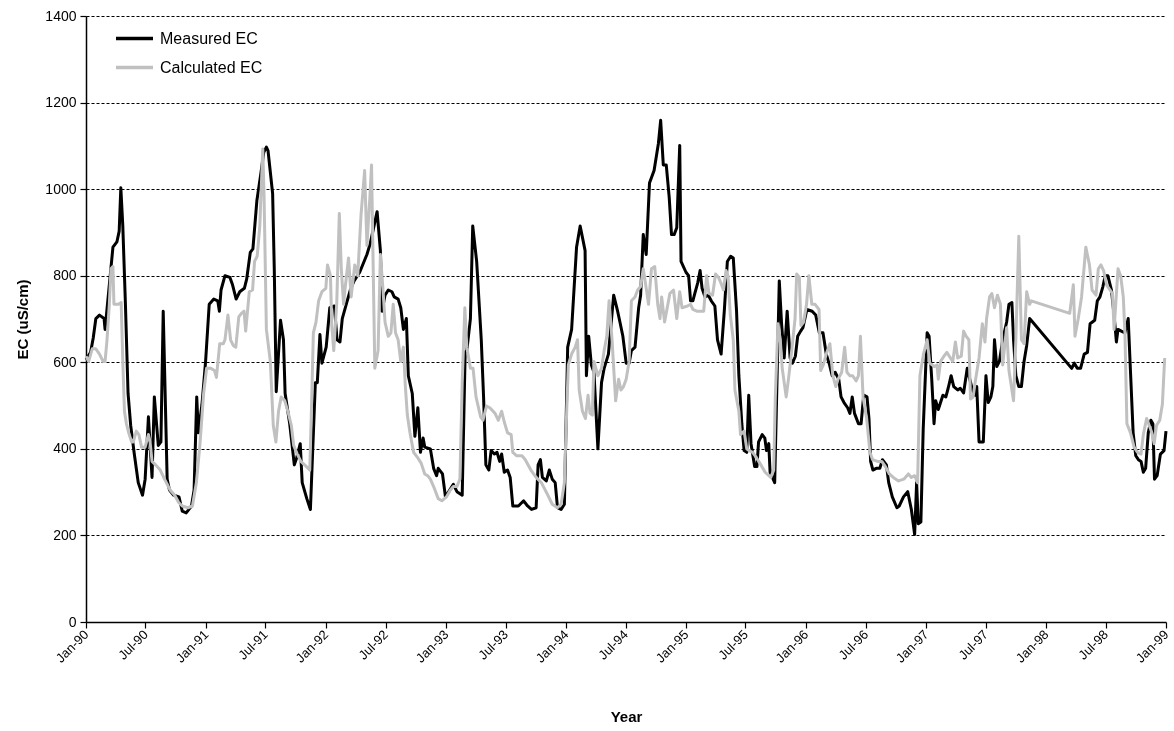  I want to click on legend-label: Calculated EC, so click(211, 67).